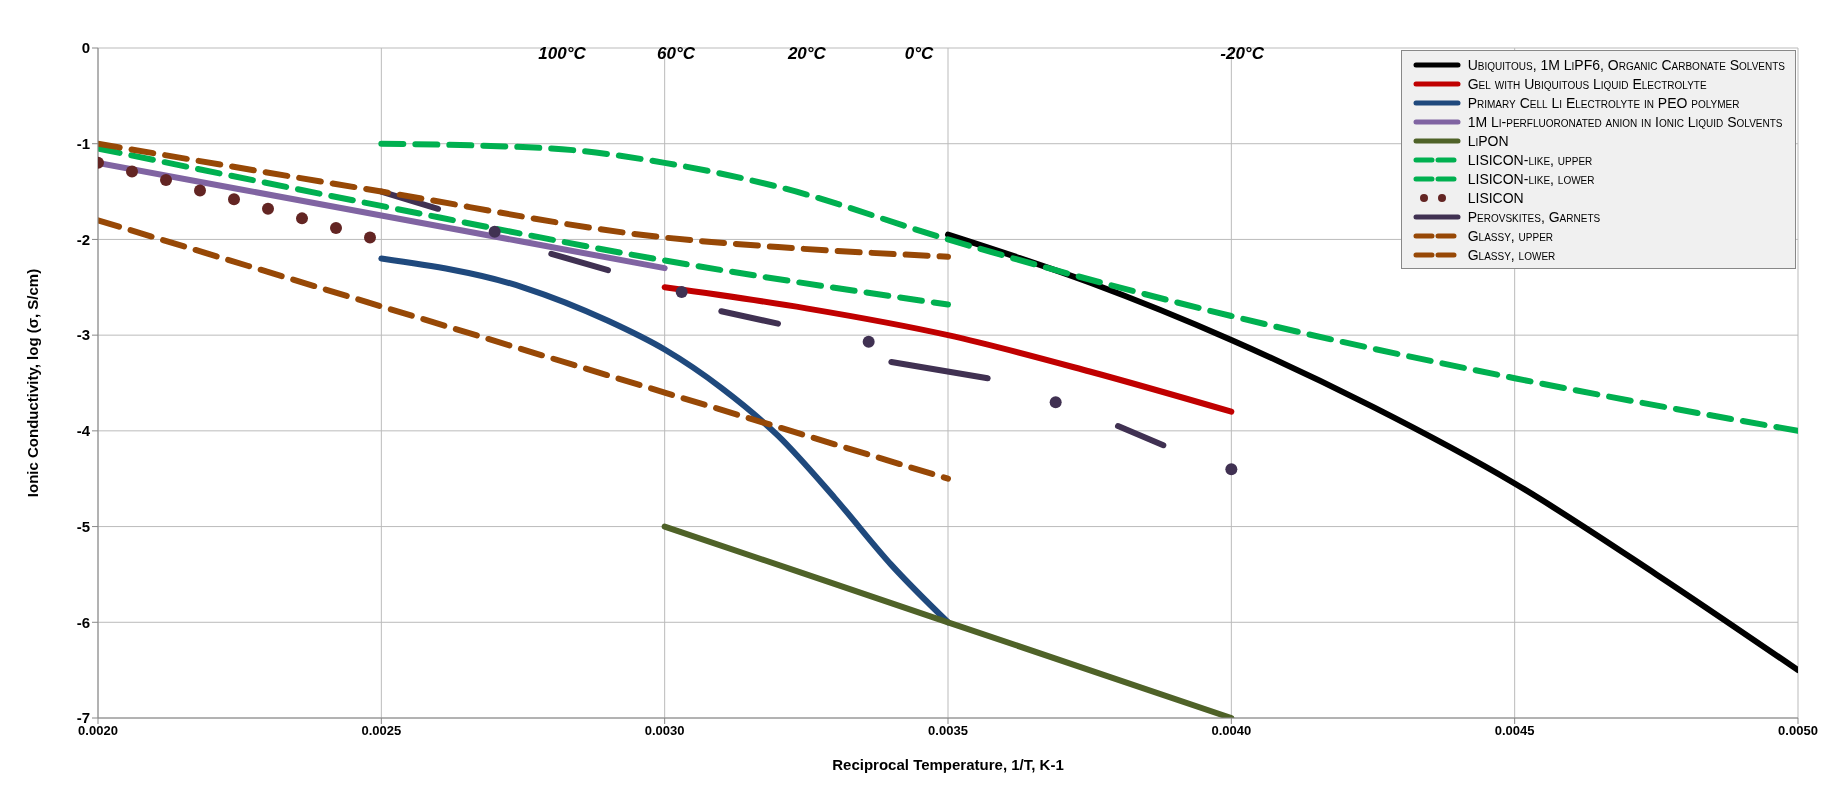 The width and height of the screenshot is (1839, 797). What do you see at coordinates (676, 54) in the screenshot?
I see `annotation: 60°C` at bounding box center [676, 54].